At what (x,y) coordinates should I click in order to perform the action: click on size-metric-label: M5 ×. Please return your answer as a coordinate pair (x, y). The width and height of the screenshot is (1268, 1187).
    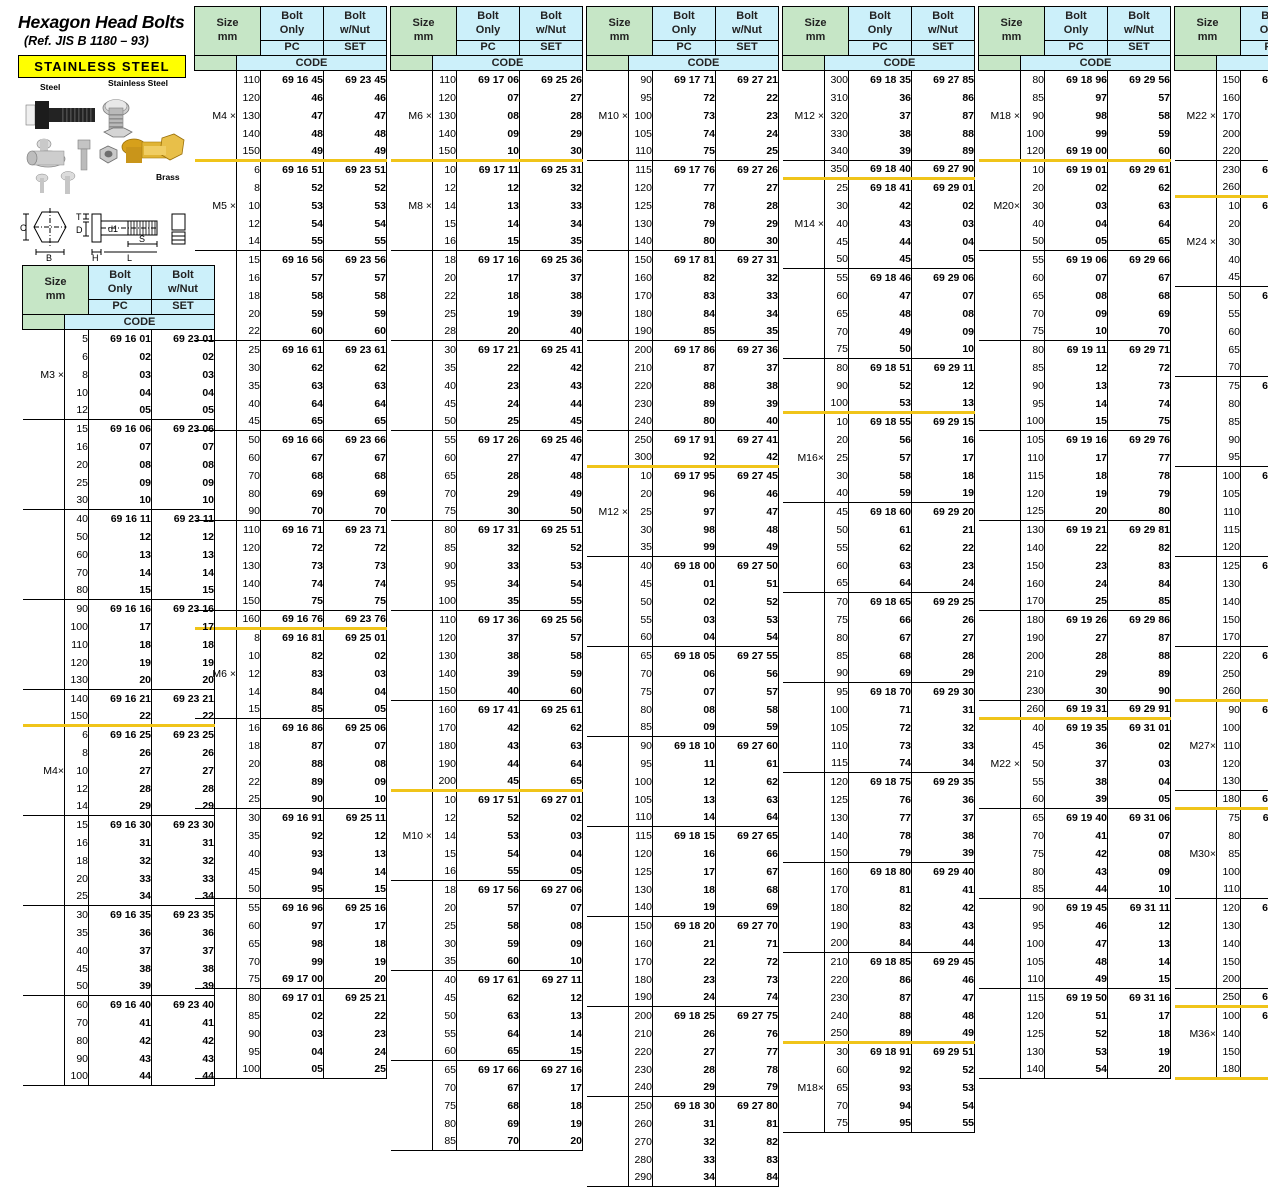
    Looking at the image, I should click on (216, 206).